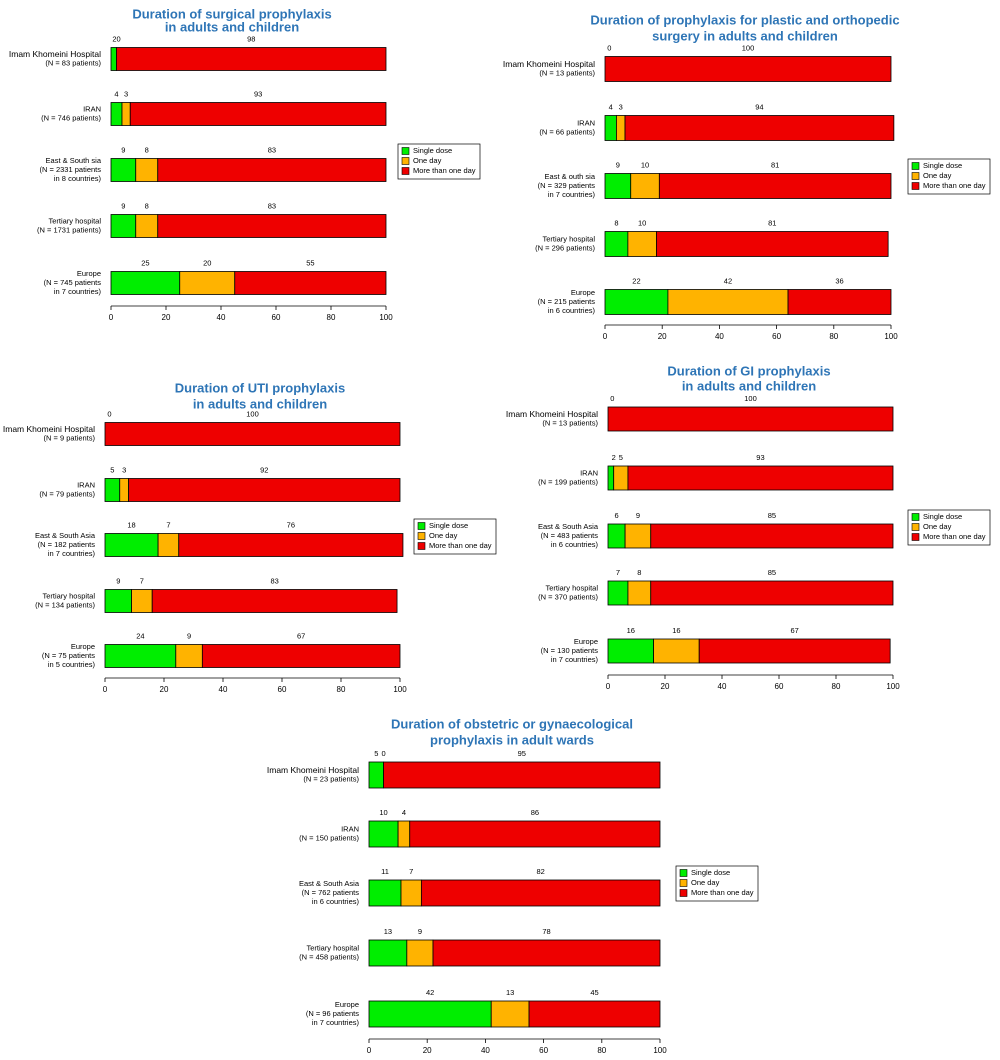  Describe the element at coordinates (427, 160) in the screenshot. I see `legend-label: One day` at that location.